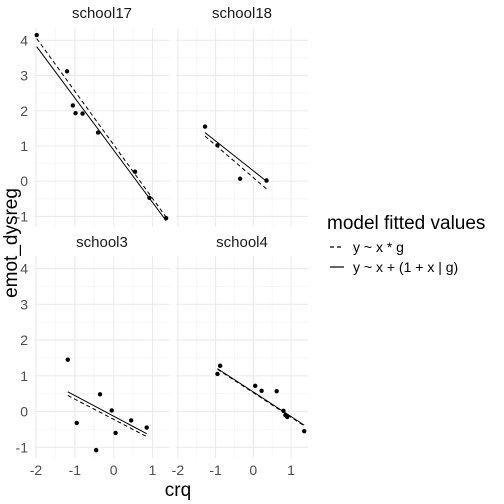 The height and width of the screenshot is (504, 504). What do you see at coordinates (102, 242) in the screenshot?
I see `facet-strip-label: school3` at bounding box center [102, 242].